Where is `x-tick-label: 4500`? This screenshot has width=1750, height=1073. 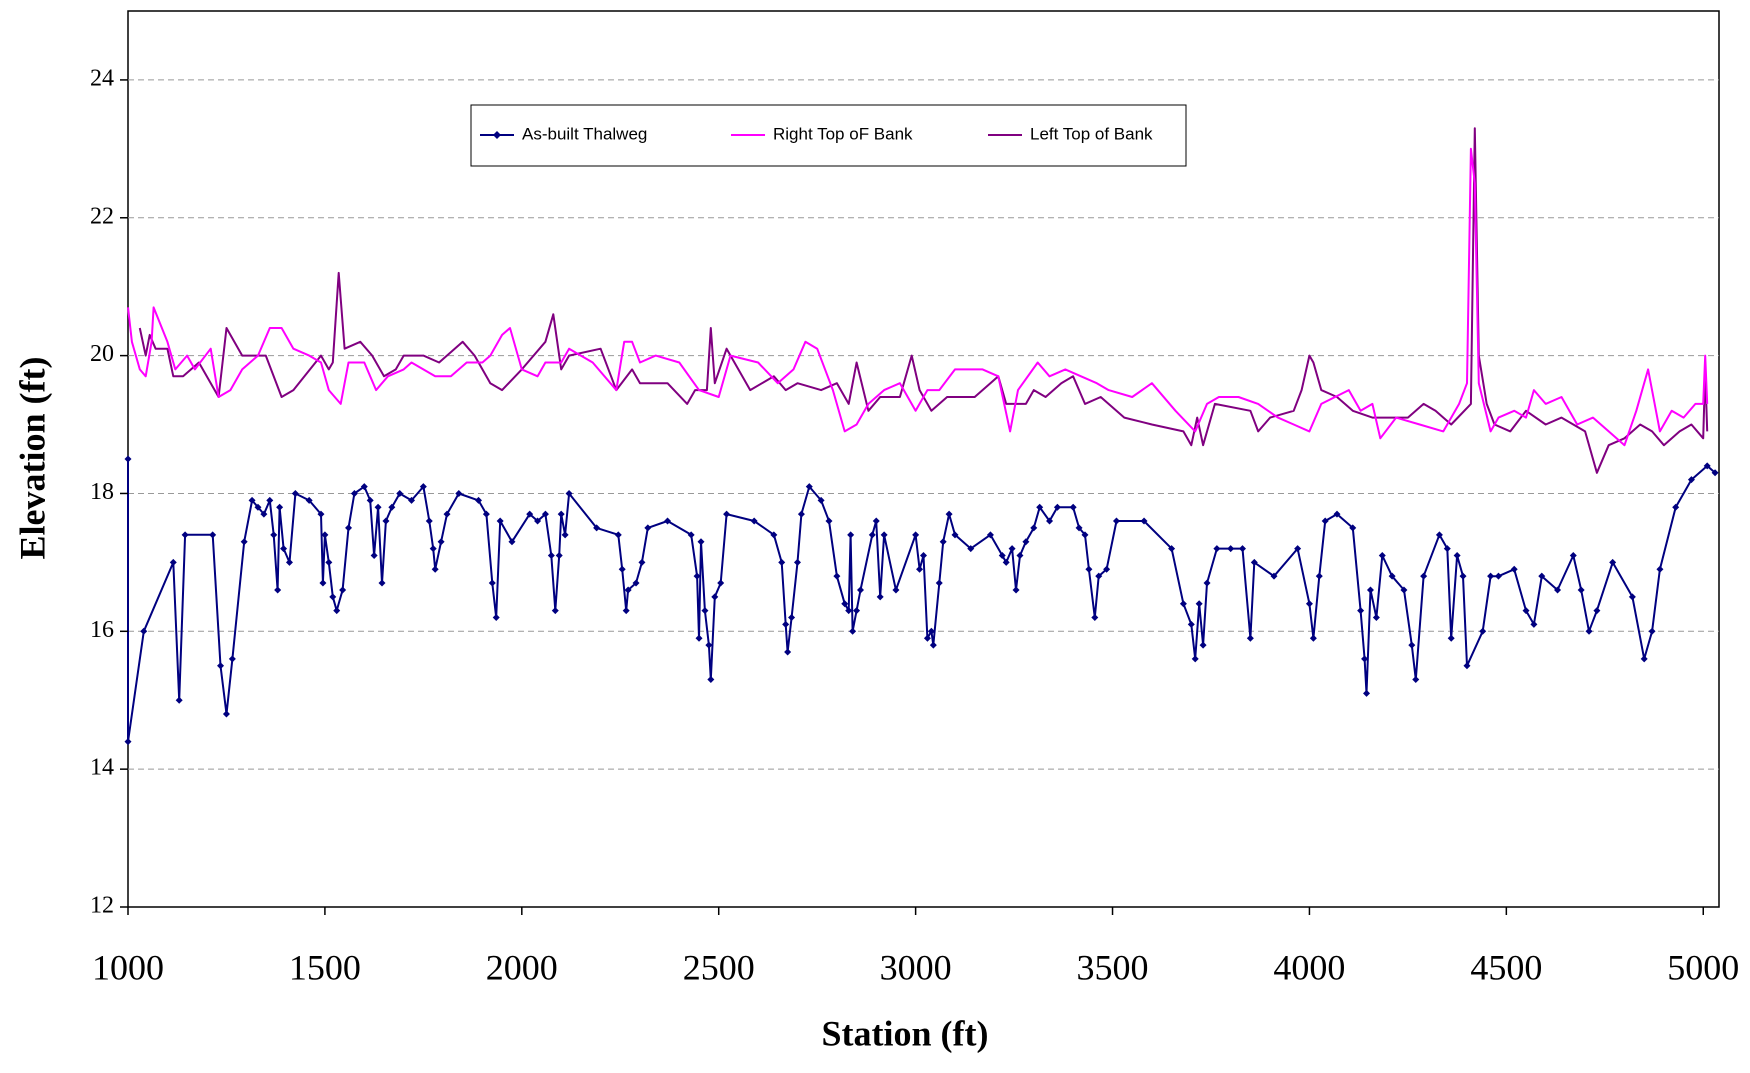 x-tick-label: 4500 is located at coordinates (1506, 967).